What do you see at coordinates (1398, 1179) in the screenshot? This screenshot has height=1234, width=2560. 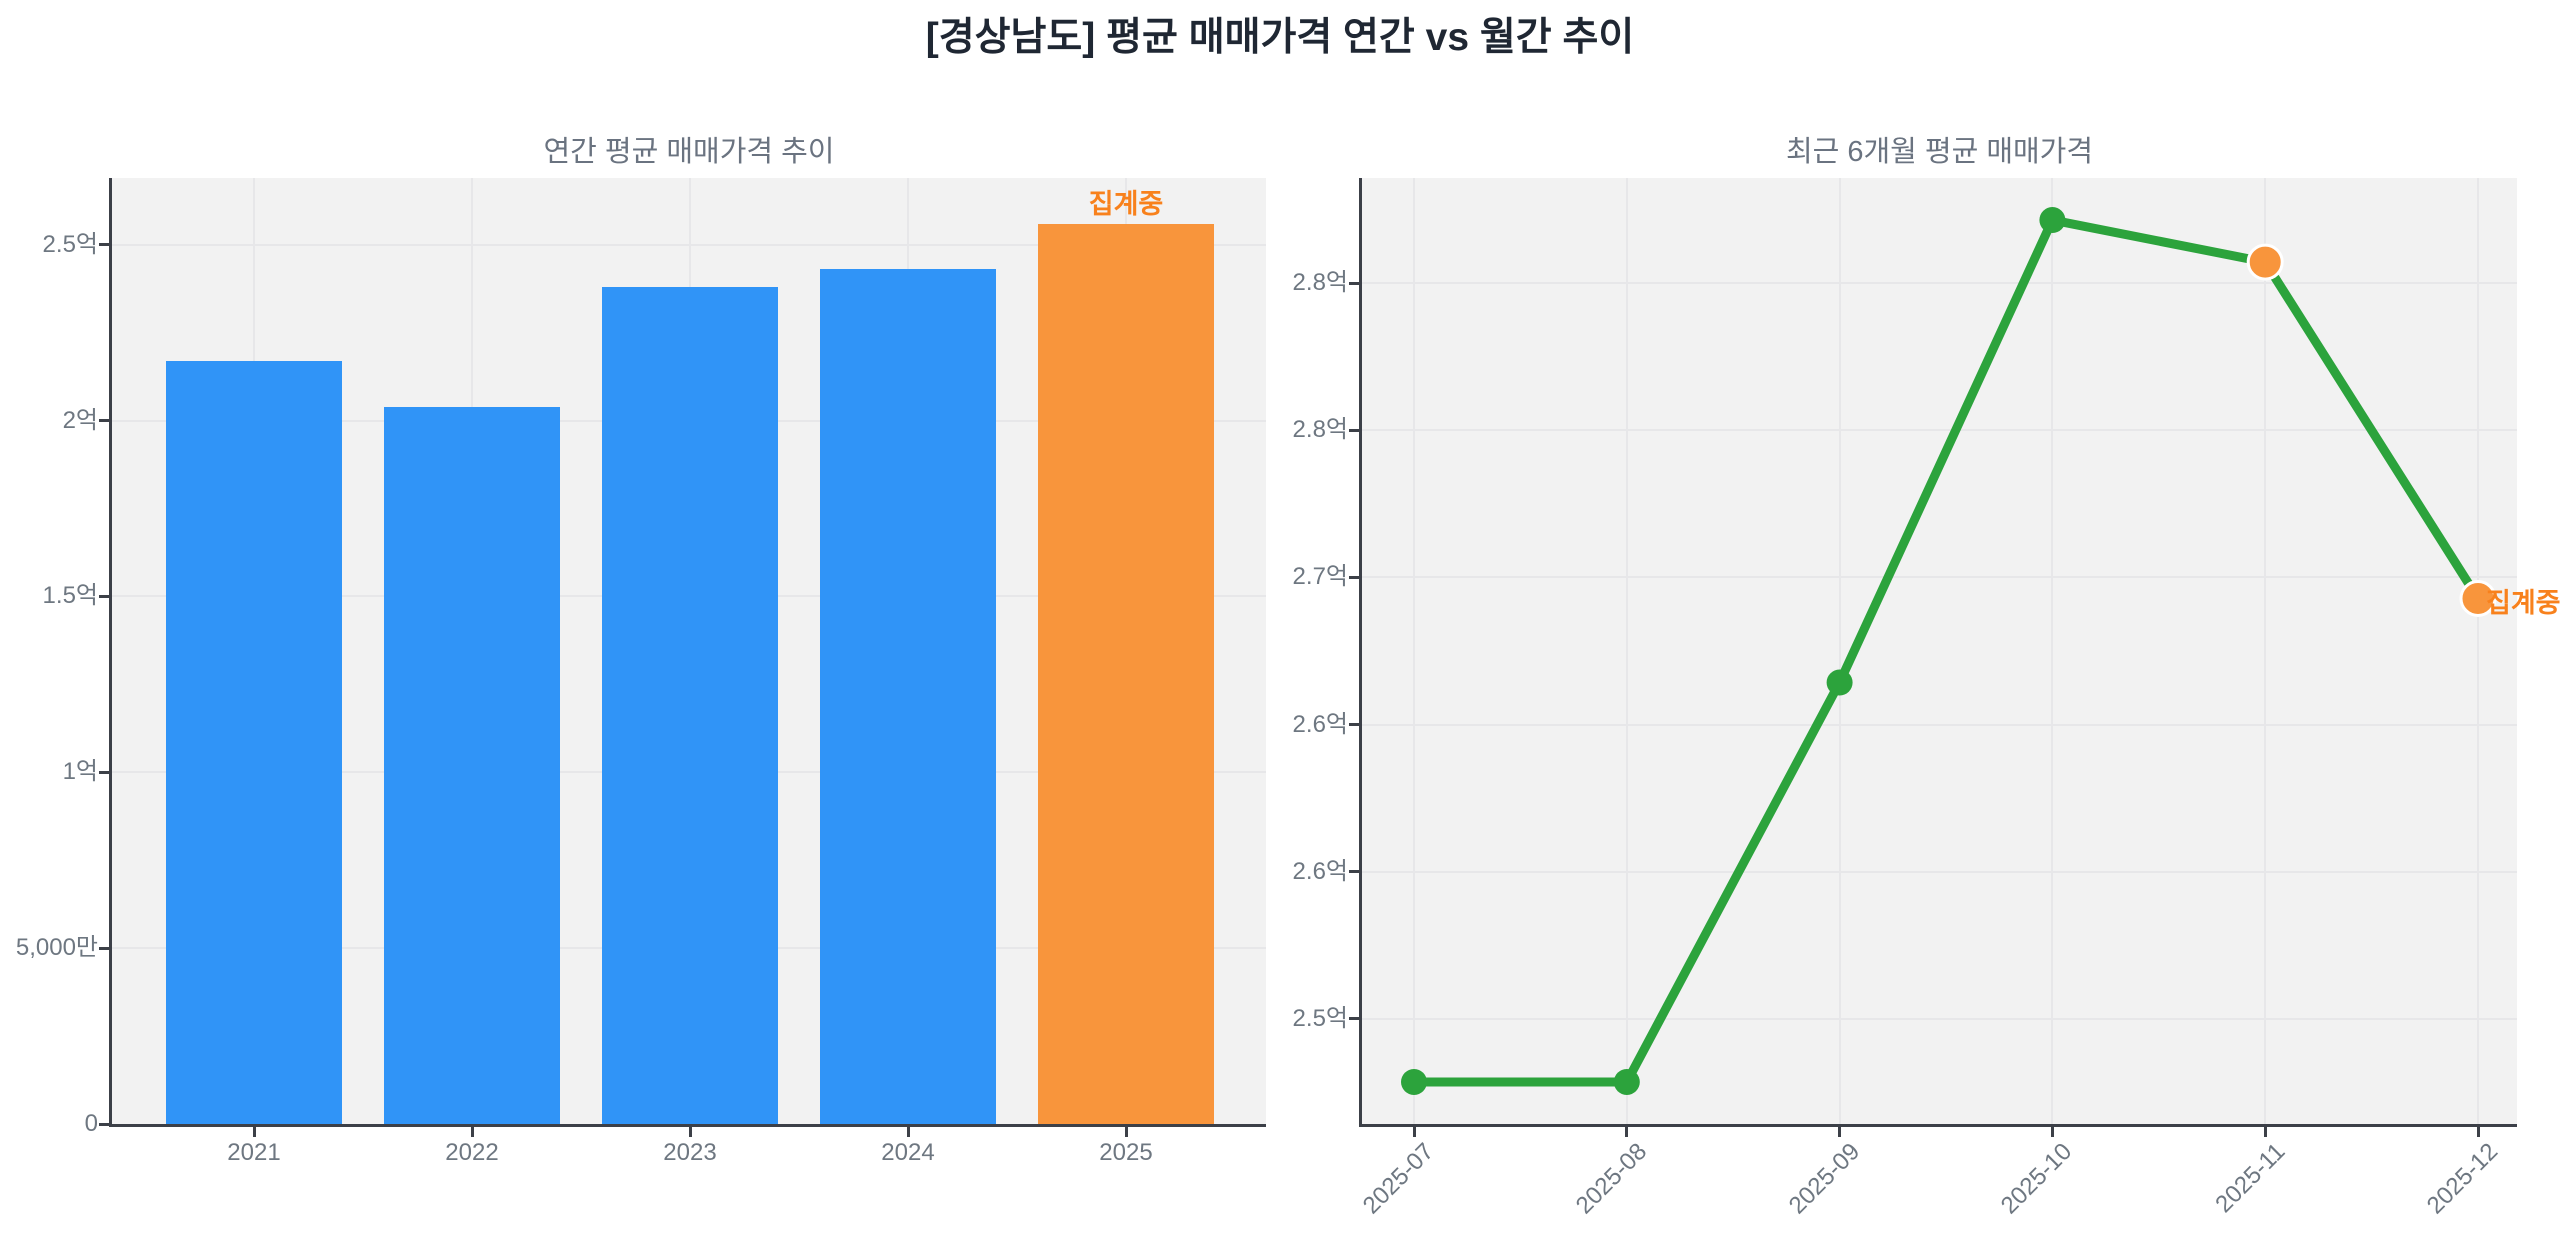 I see `x-tick-label-2025-07: 2025-07` at bounding box center [1398, 1179].